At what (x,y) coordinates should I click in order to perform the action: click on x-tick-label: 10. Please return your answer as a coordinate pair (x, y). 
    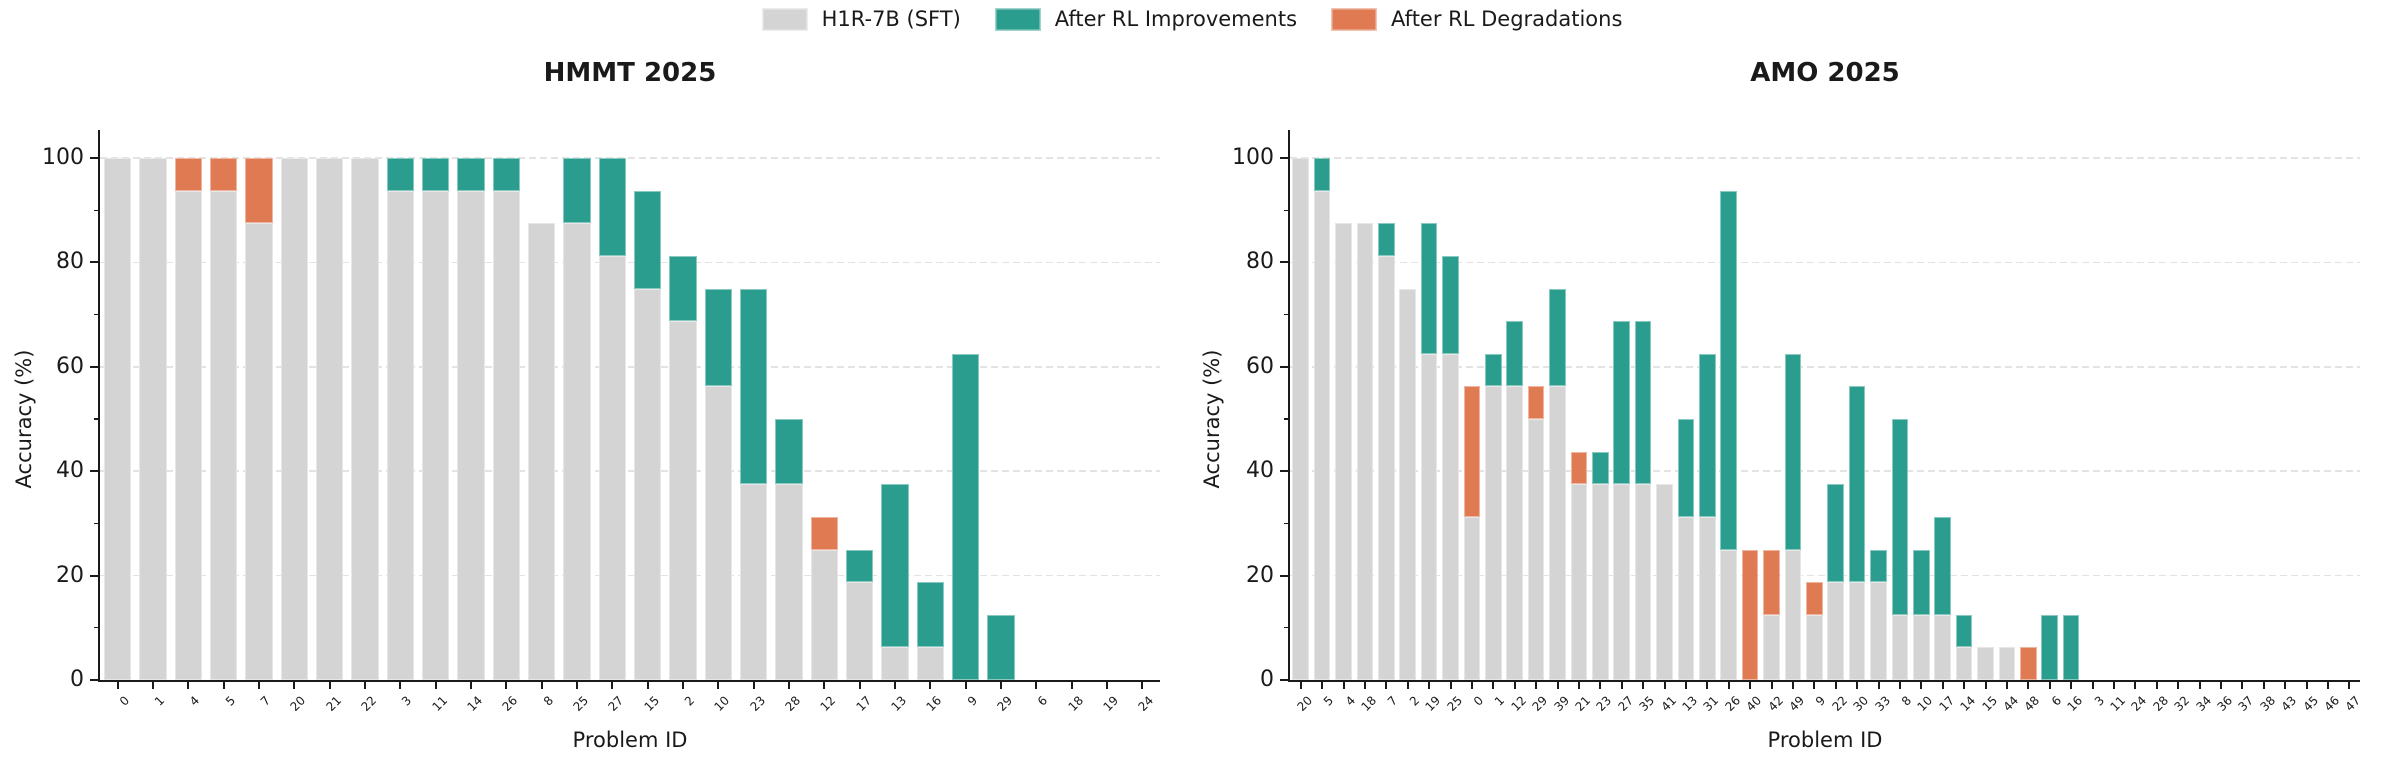
    Looking at the image, I should click on (1925, 703).